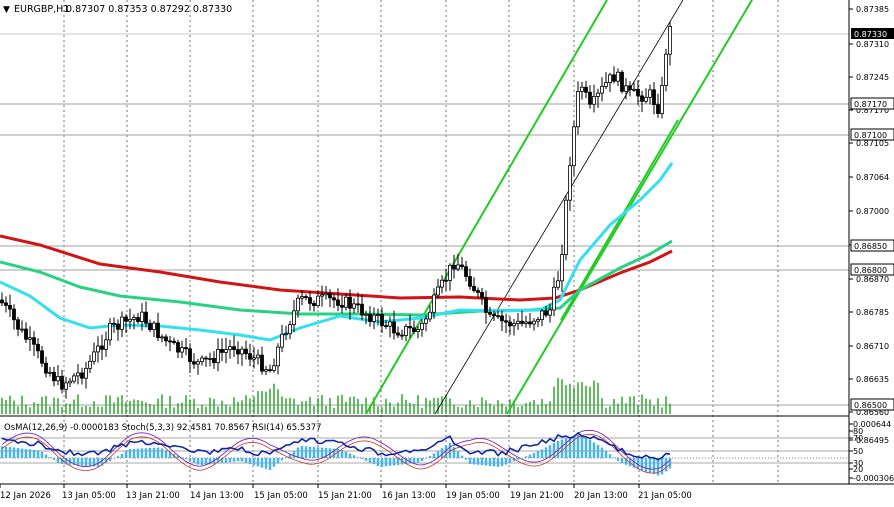  Describe the element at coordinates (870, 405) in the screenshot. I see `price-badge-label: 0.86500` at that location.